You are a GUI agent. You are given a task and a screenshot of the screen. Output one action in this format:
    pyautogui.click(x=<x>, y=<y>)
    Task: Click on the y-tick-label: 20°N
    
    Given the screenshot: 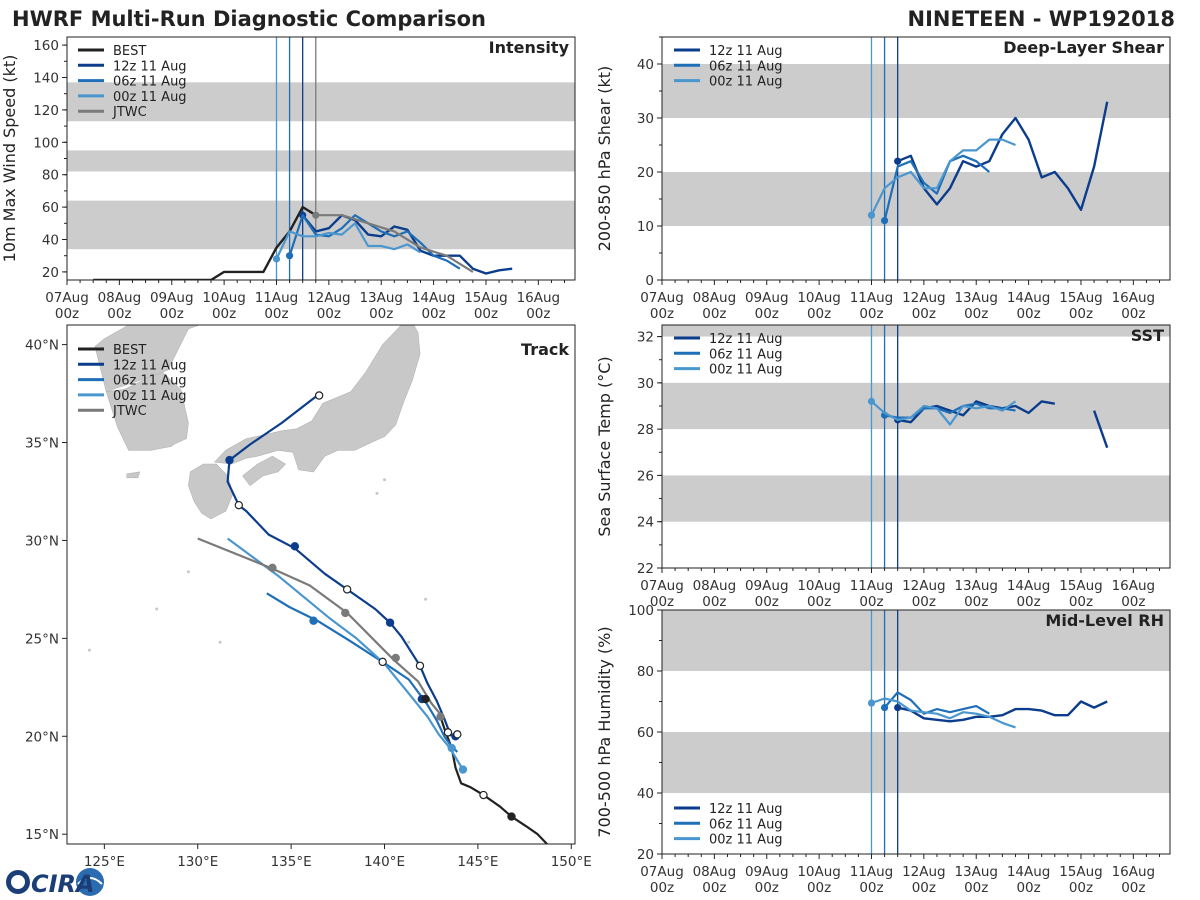 What is the action you would take?
    pyautogui.click(x=42, y=737)
    